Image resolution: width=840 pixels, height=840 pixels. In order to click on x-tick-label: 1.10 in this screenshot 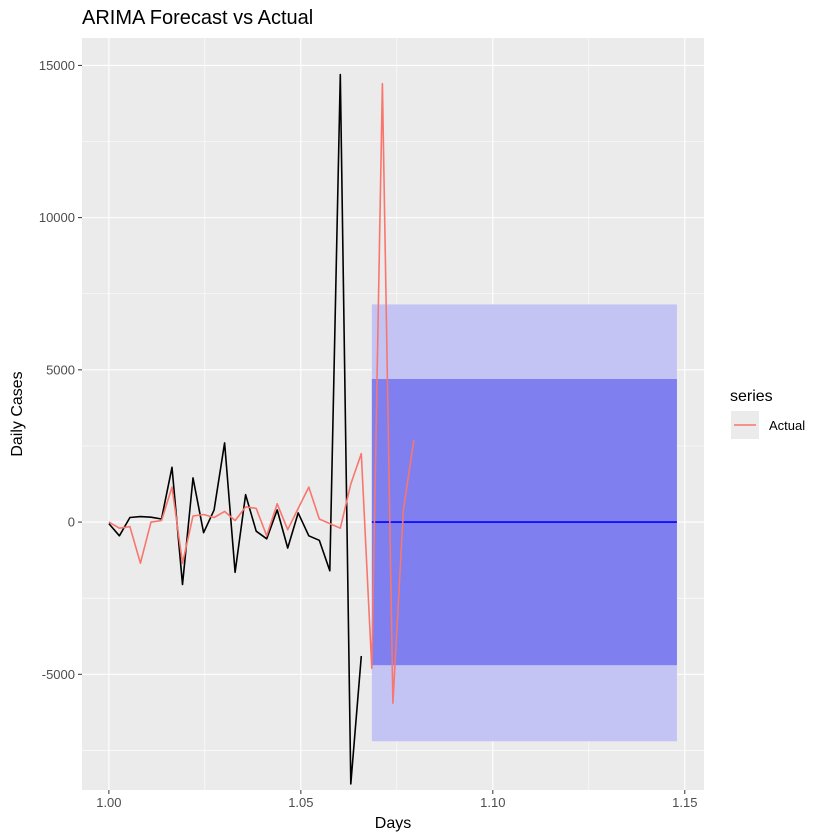, I will do `click(492, 802)`.